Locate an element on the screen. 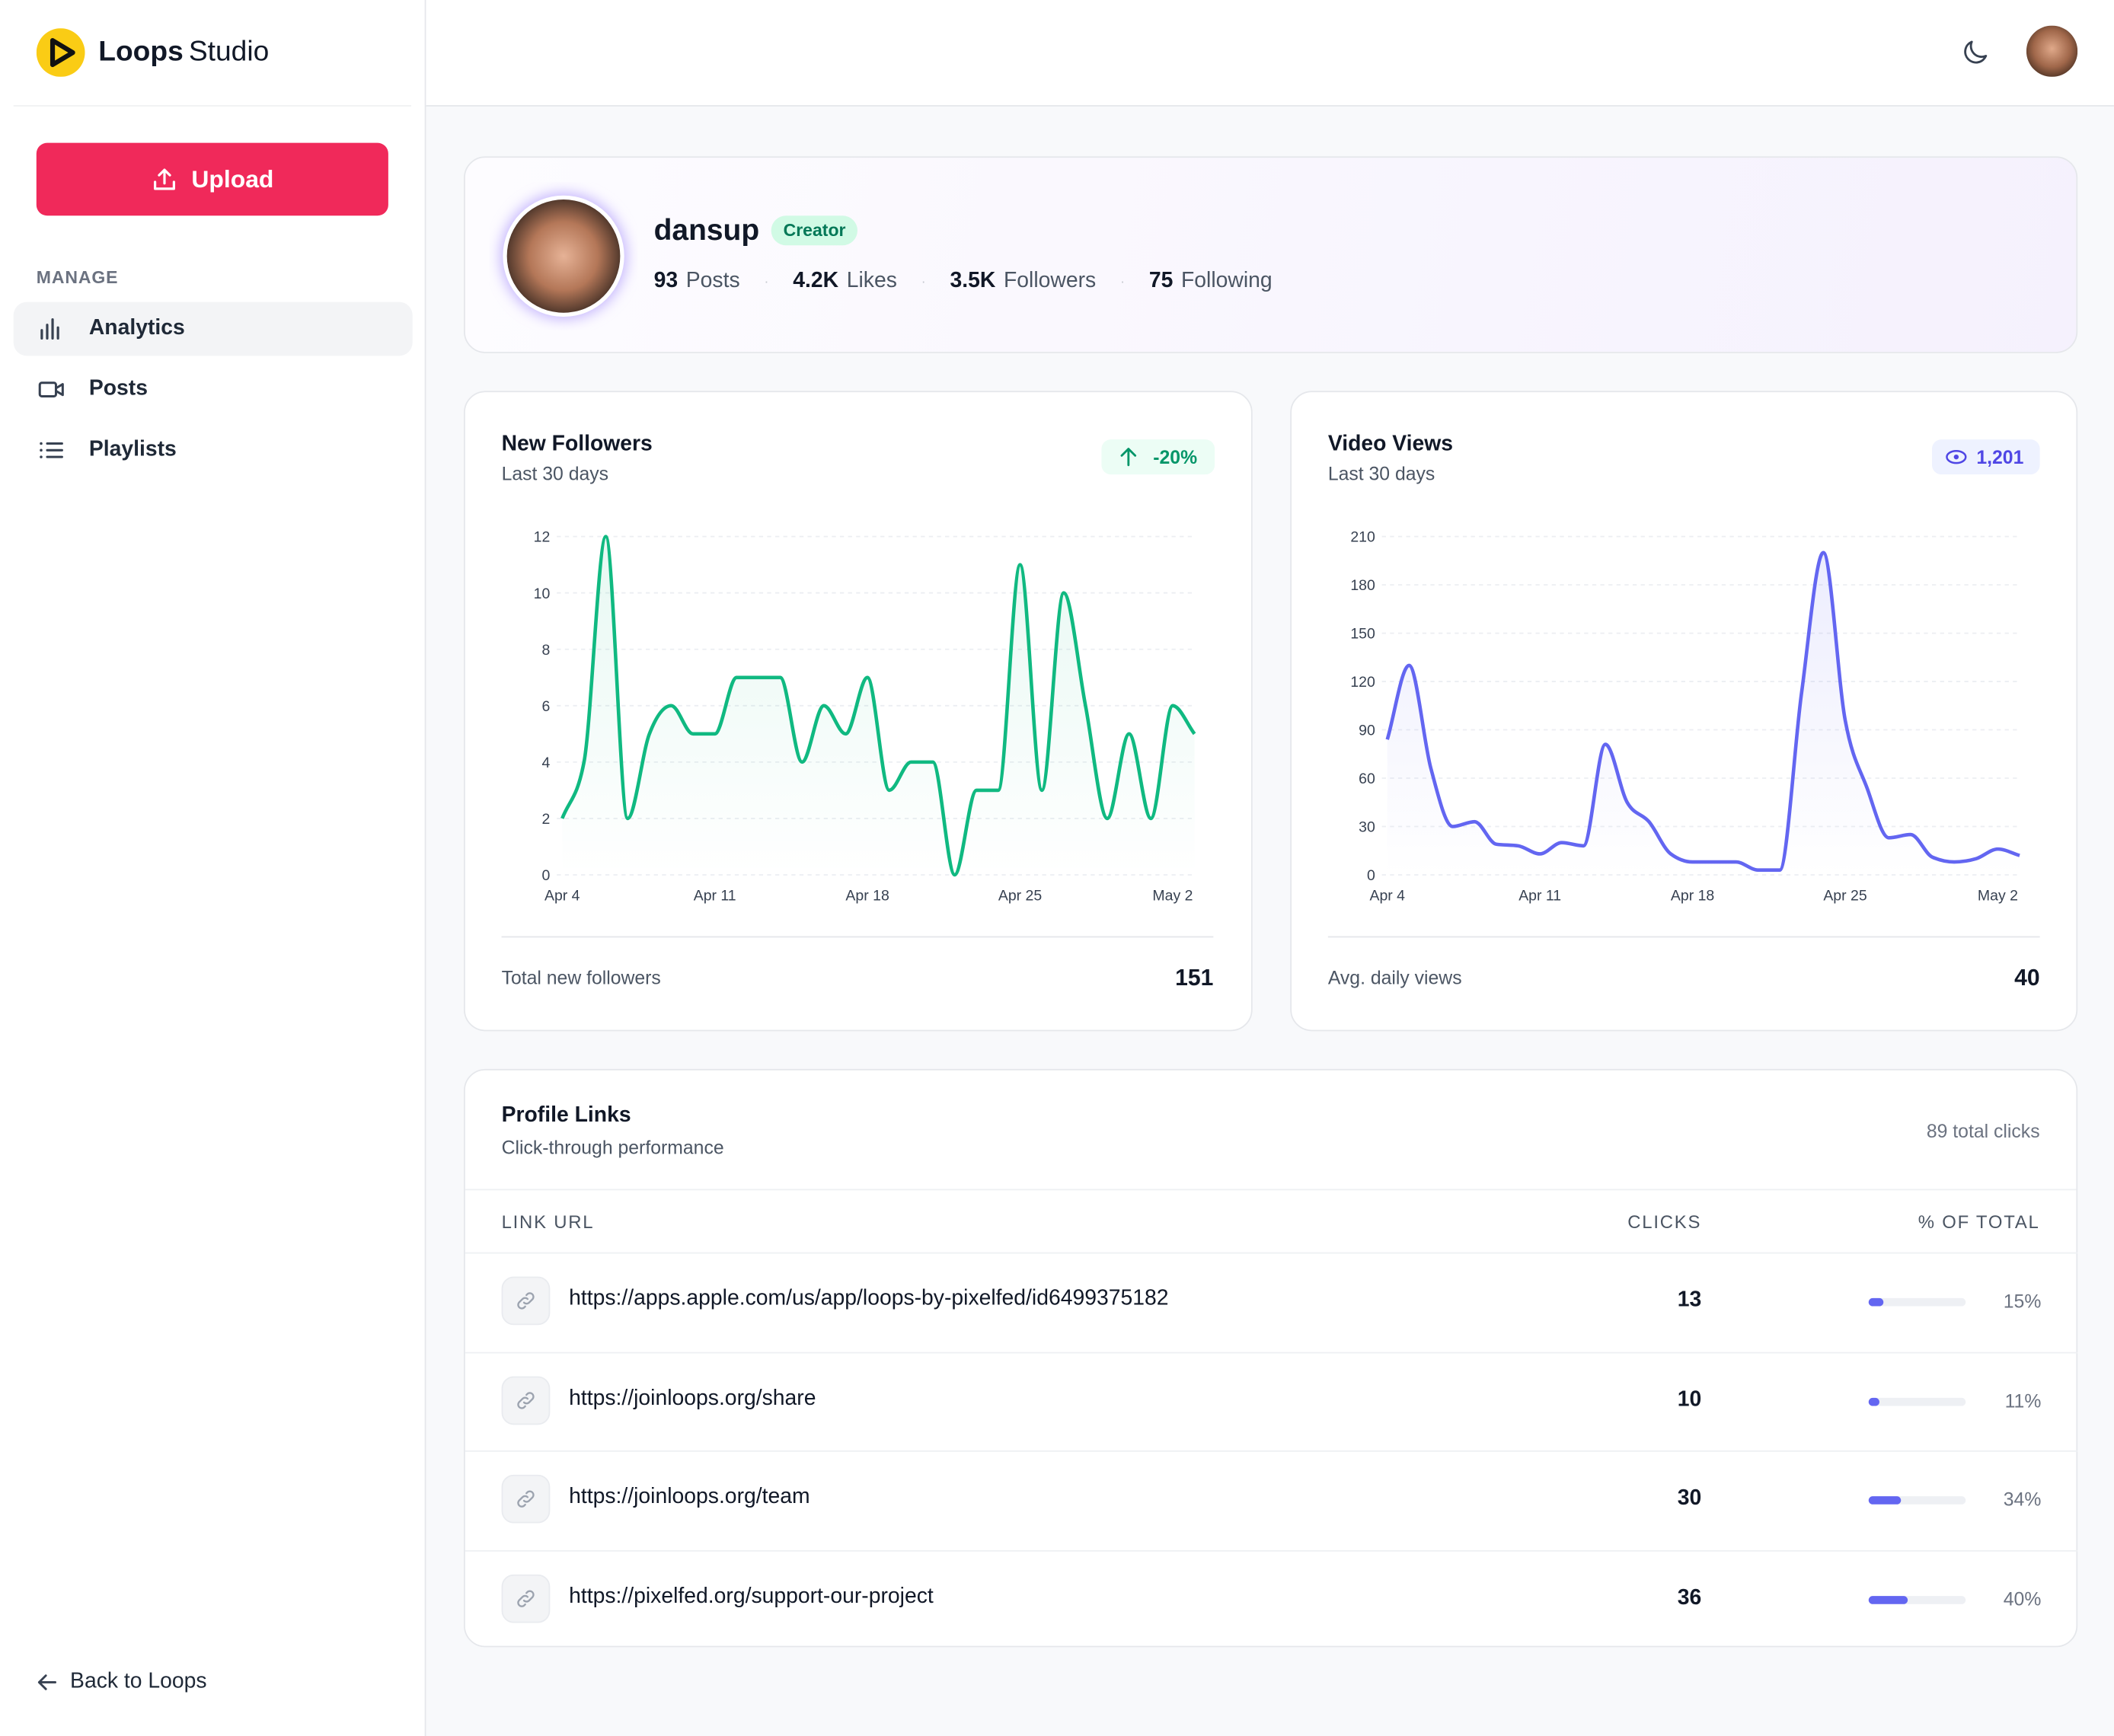 This screenshot has height=1736, width=2114. footer-value: 151 is located at coordinates (1194, 978).